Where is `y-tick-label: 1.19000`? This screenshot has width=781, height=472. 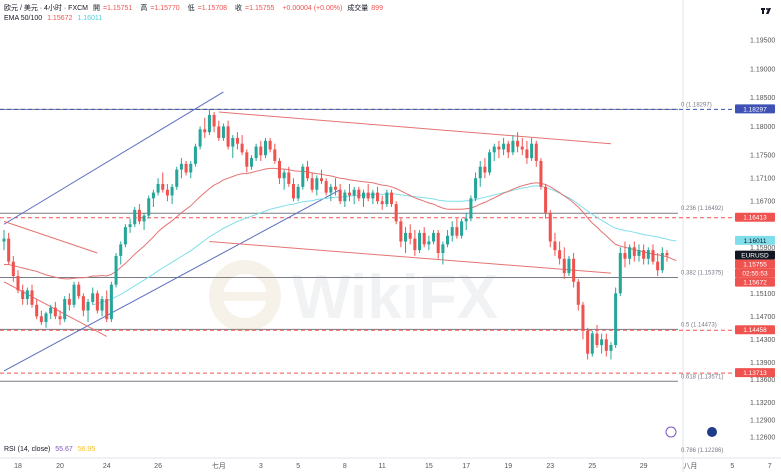
y-tick-label: 1.19000 is located at coordinates (762, 69).